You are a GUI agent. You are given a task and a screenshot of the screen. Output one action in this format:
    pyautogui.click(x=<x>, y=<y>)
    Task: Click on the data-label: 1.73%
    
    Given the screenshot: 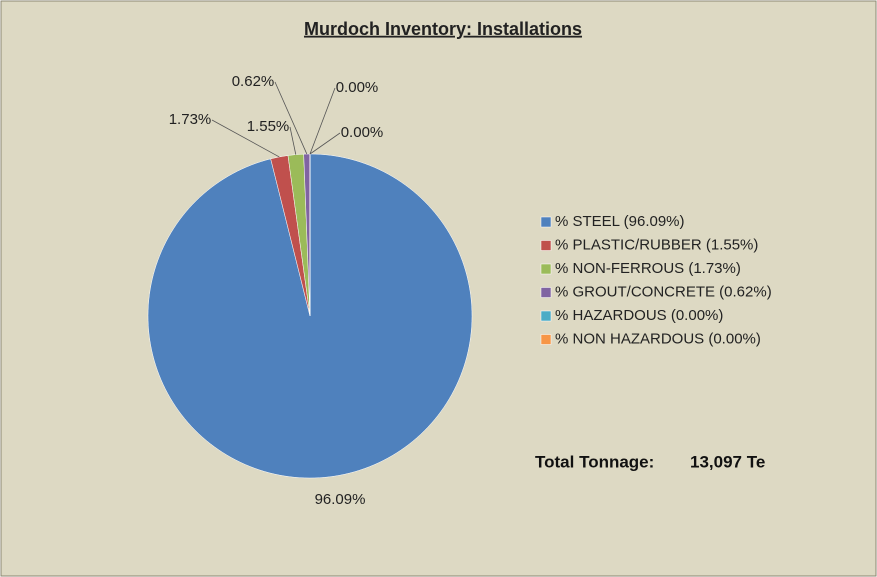 What is the action you would take?
    pyautogui.click(x=190, y=119)
    